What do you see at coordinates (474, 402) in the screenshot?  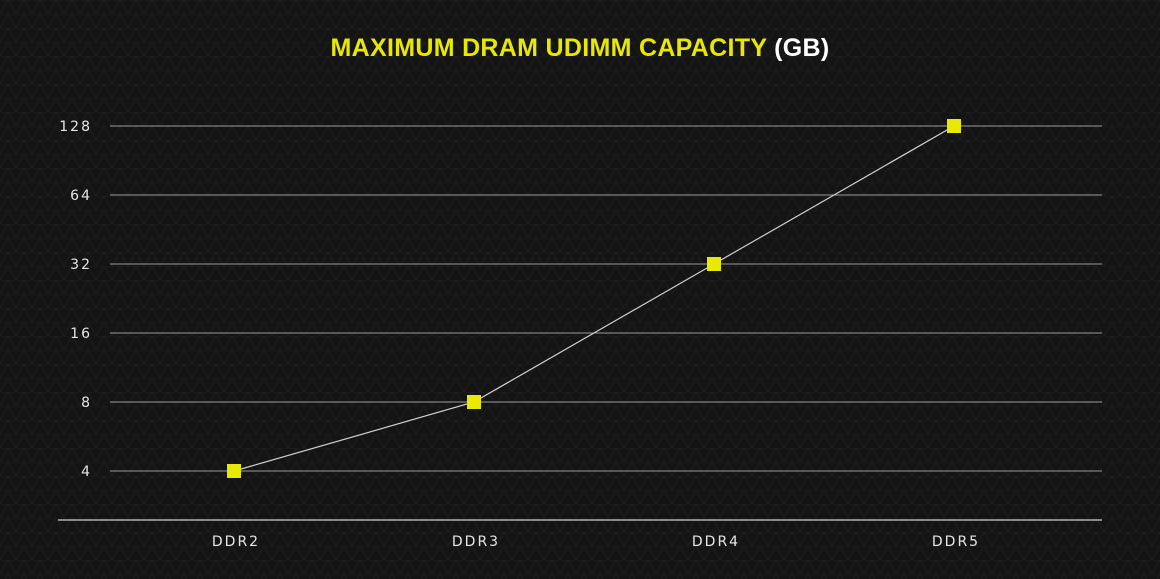 I see `data-point-ddr3` at bounding box center [474, 402].